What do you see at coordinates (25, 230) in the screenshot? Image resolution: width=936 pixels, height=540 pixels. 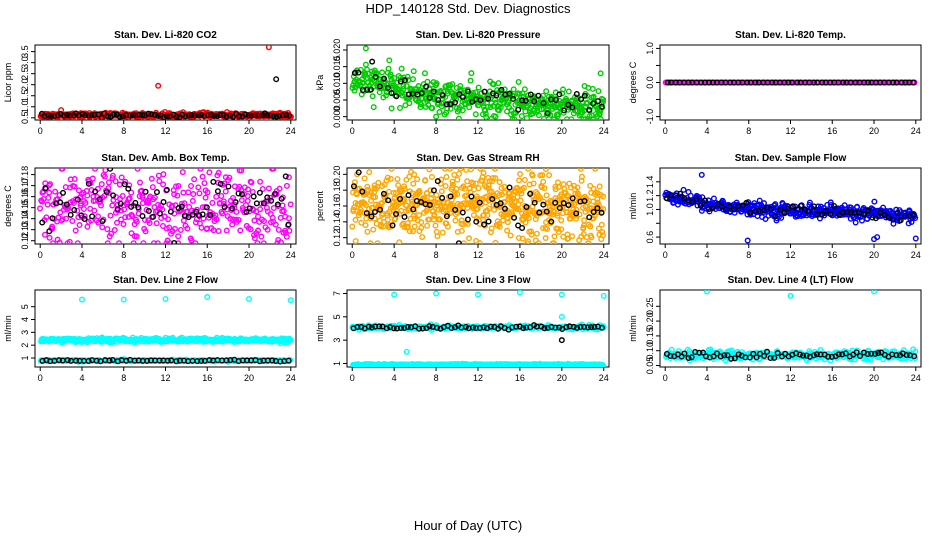 I see `y-tick-label: 0.13` at bounding box center [25, 230].